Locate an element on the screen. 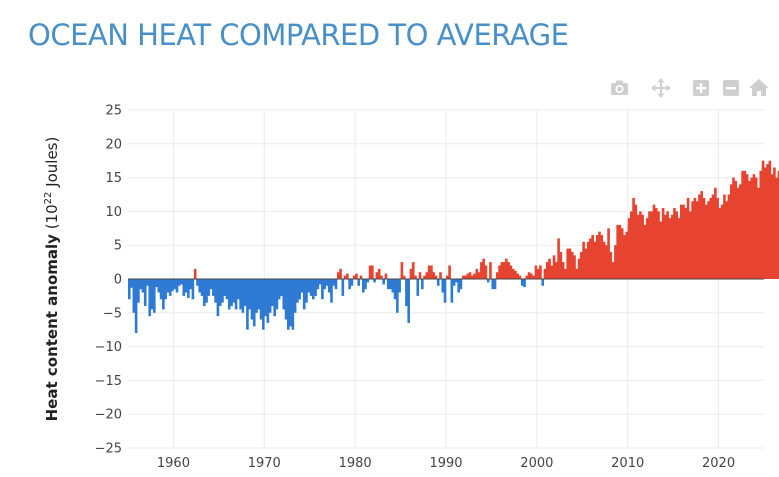 The height and width of the screenshot is (477, 779). home-icon is located at coordinates (759, 88).